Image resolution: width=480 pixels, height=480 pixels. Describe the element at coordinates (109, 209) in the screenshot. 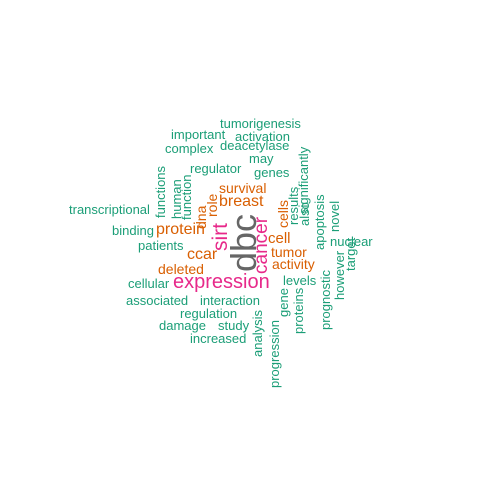

I see `word-transcriptional: transcriptional` at that location.